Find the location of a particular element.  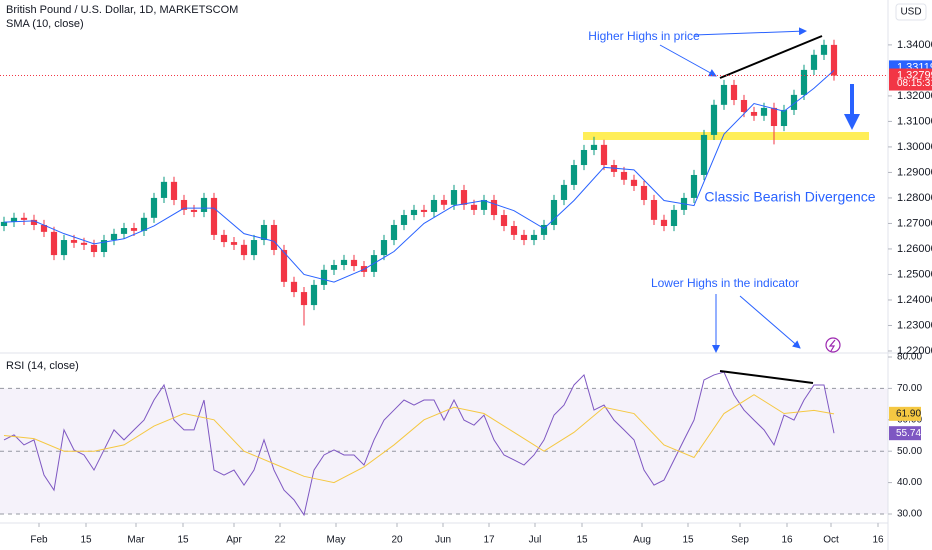

x-tick-label: 17 is located at coordinates (489, 540).